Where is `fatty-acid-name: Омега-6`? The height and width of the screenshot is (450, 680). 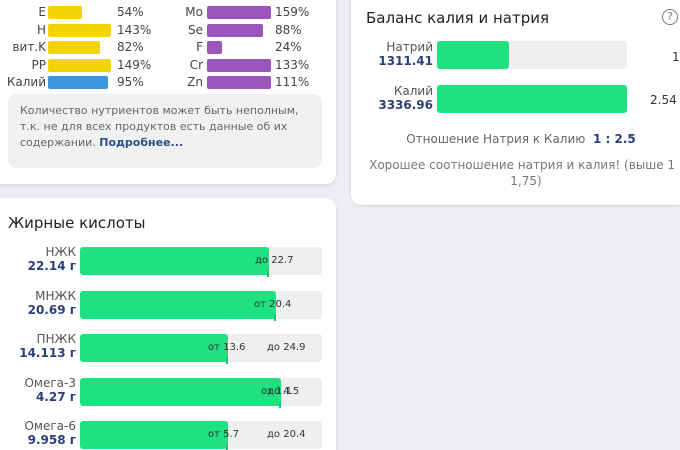 fatty-acid-name: Омега-6 is located at coordinates (50, 426).